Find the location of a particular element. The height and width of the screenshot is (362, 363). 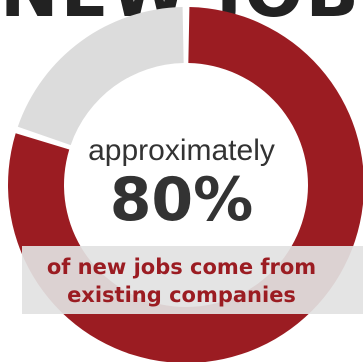

caption-line-1: of new jobs come from is located at coordinates (181, 267).